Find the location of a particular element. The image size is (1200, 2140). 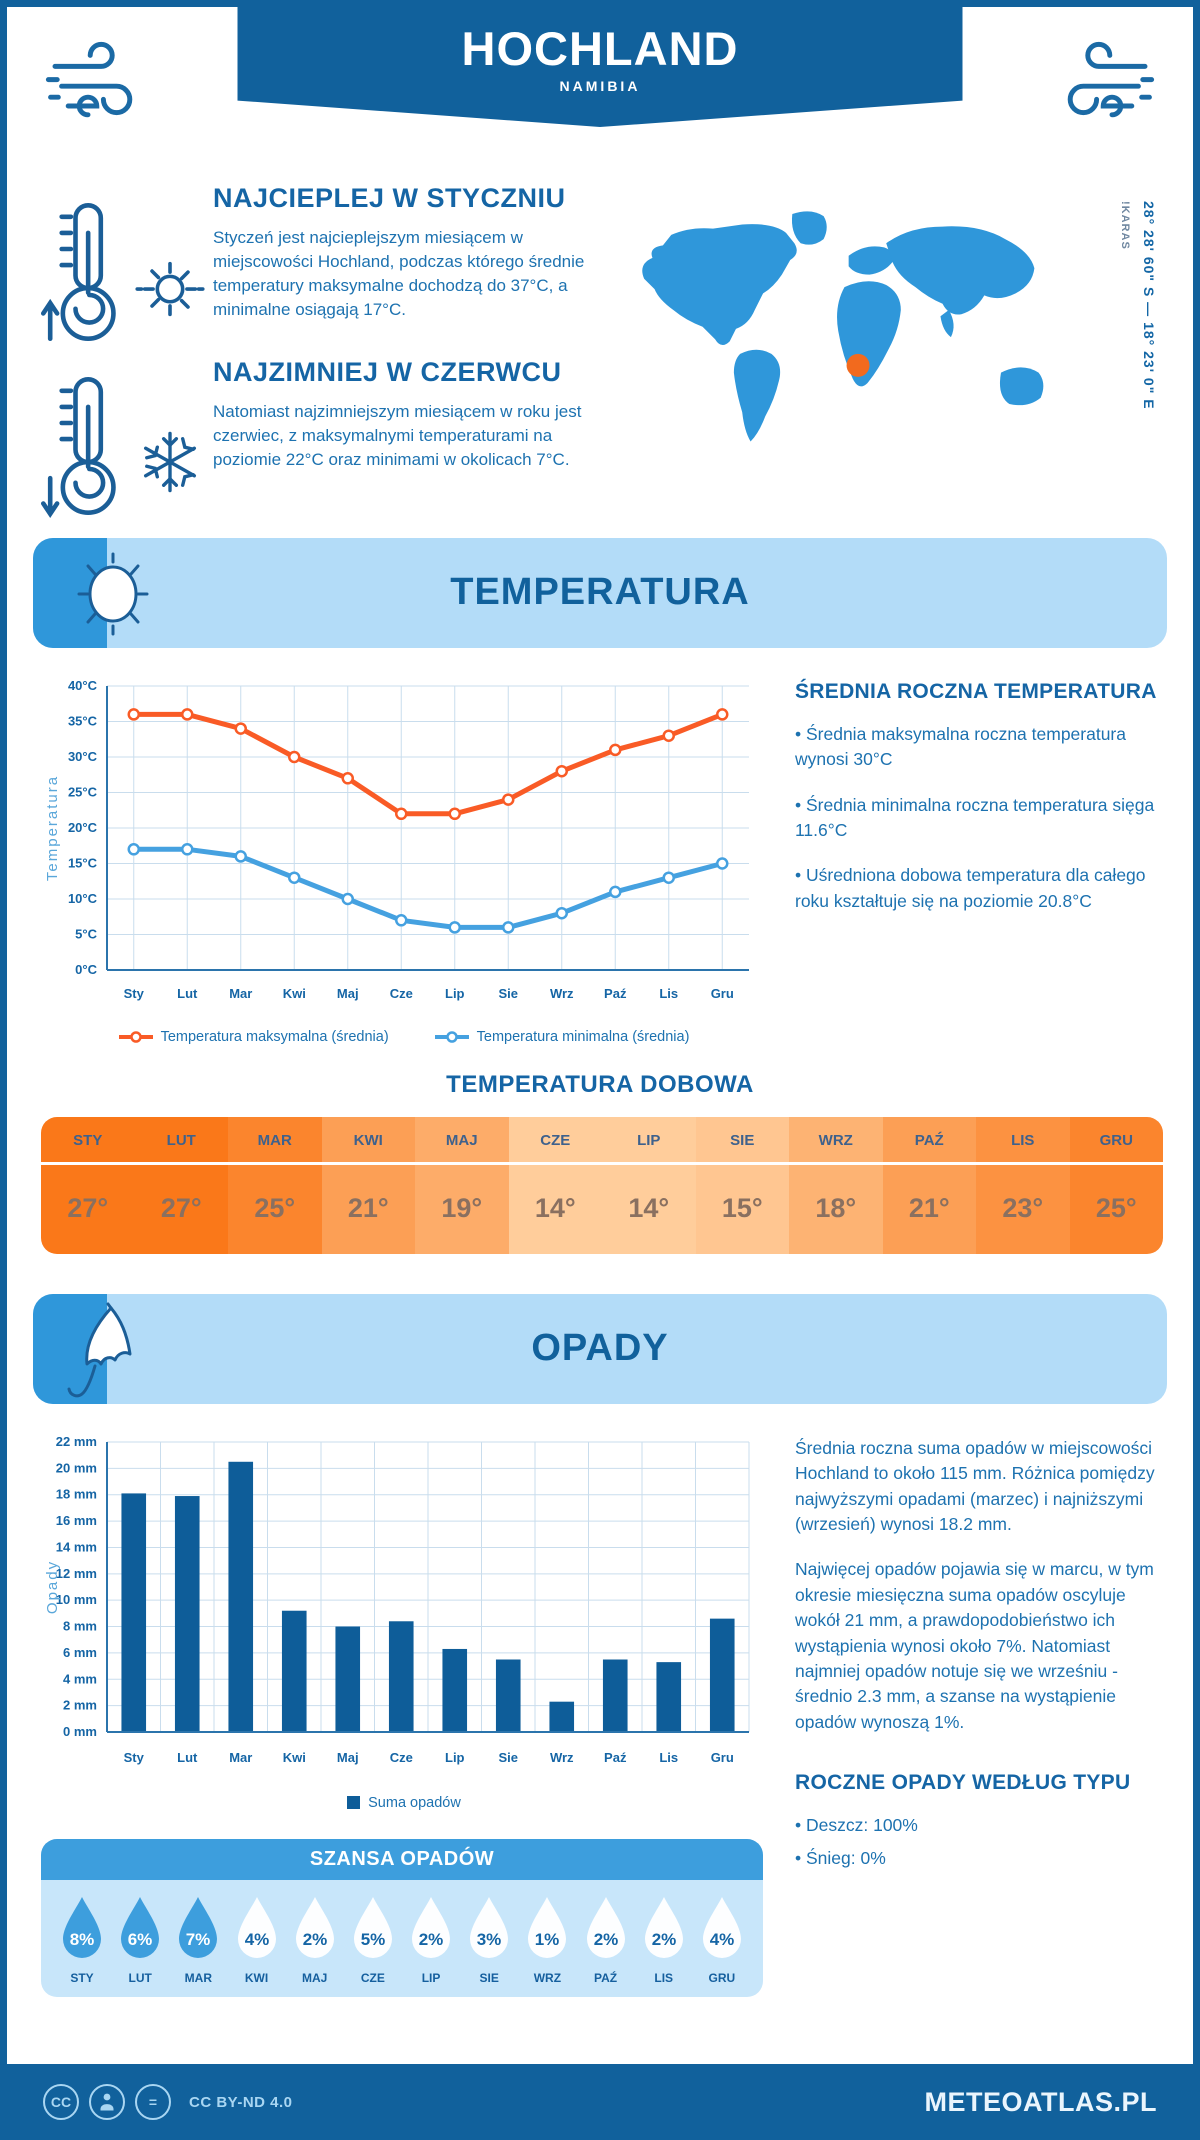

daily-temp-cell: LIS 23° is located at coordinates (1023, 1185).